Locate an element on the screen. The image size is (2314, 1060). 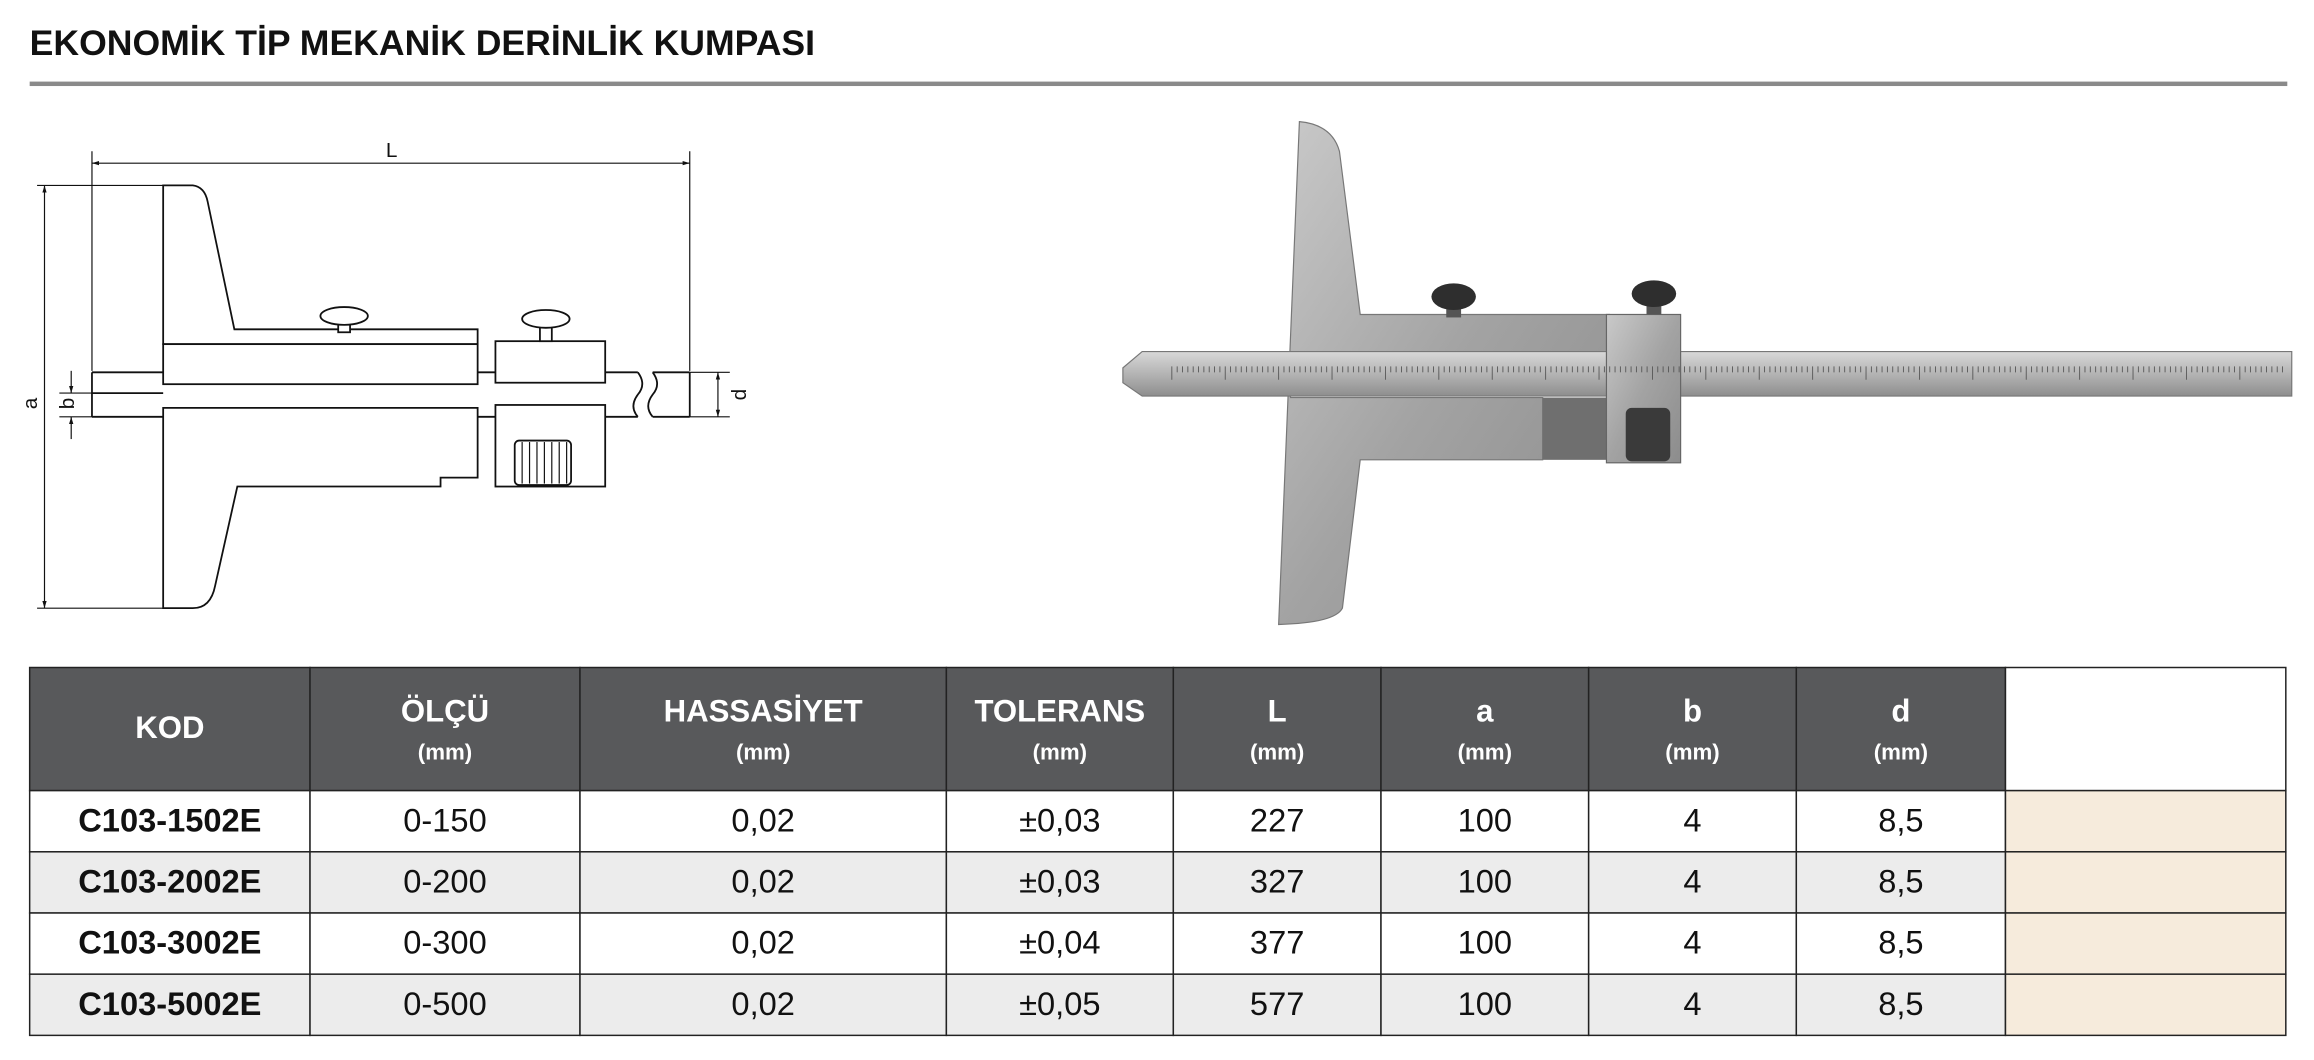
header-label: FİYAT USD is located at coordinates (2145, 727).